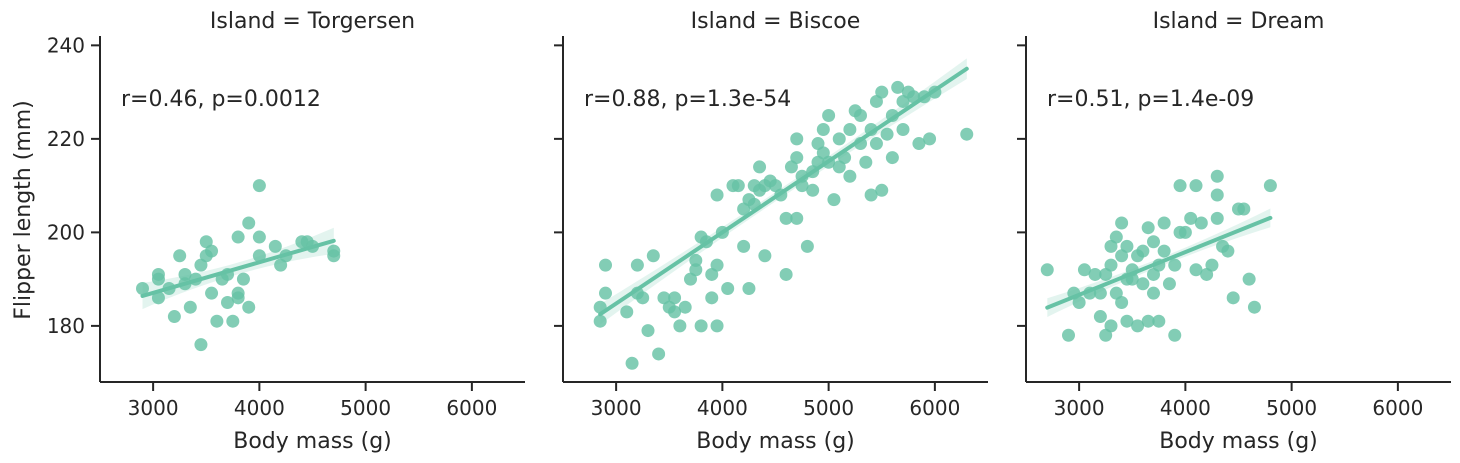 This screenshot has height=463, width=1460. I want to click on panel-title: Island = Dream, so click(1239, 21).